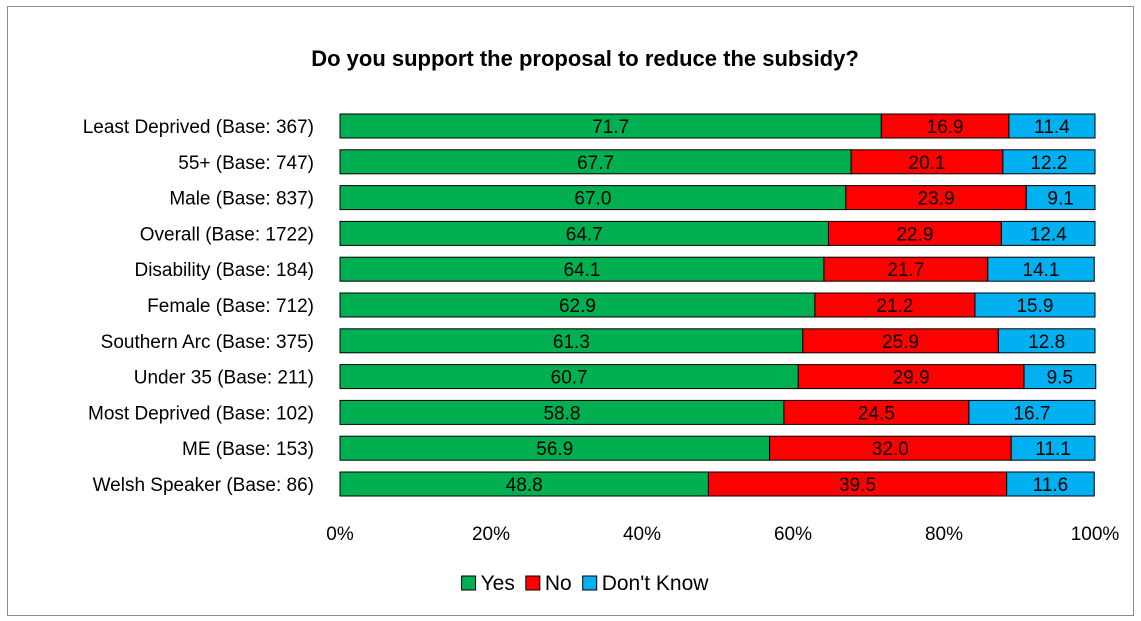 Image resolution: width=1141 pixels, height=621 pixels. I want to click on data-label-no-welsh-speaker-base-86: 39.5, so click(857, 485).